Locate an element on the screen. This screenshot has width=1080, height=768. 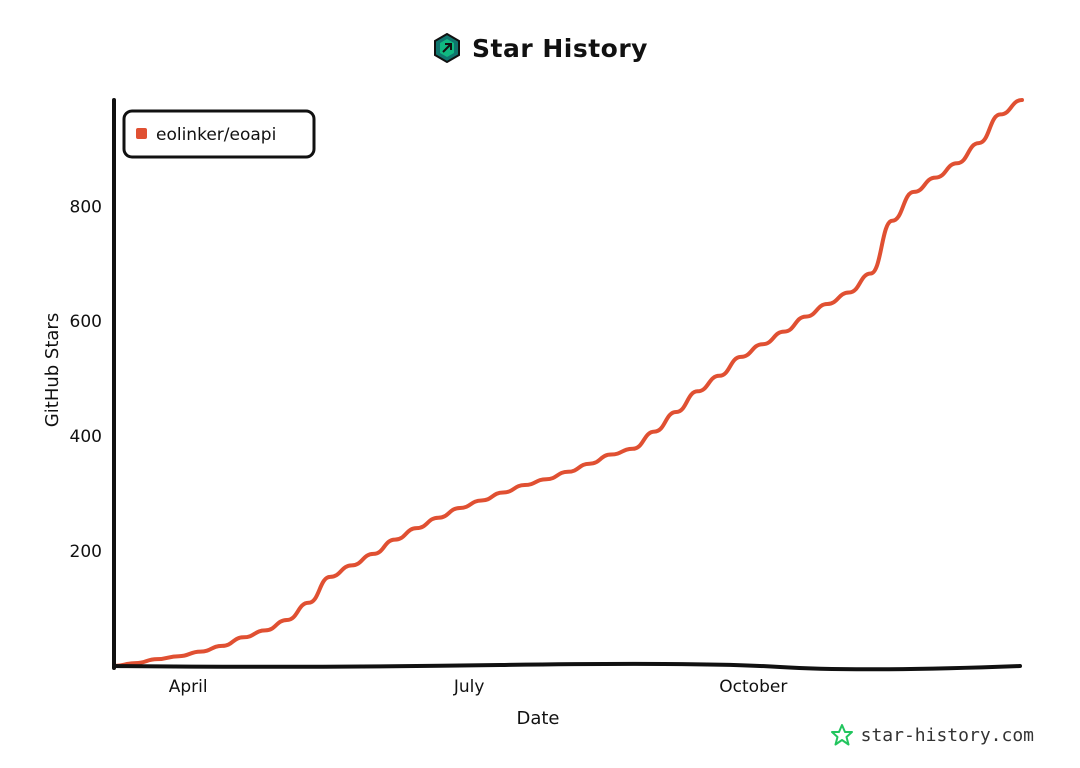
y-tick-label: 600 is located at coordinates (86, 322).